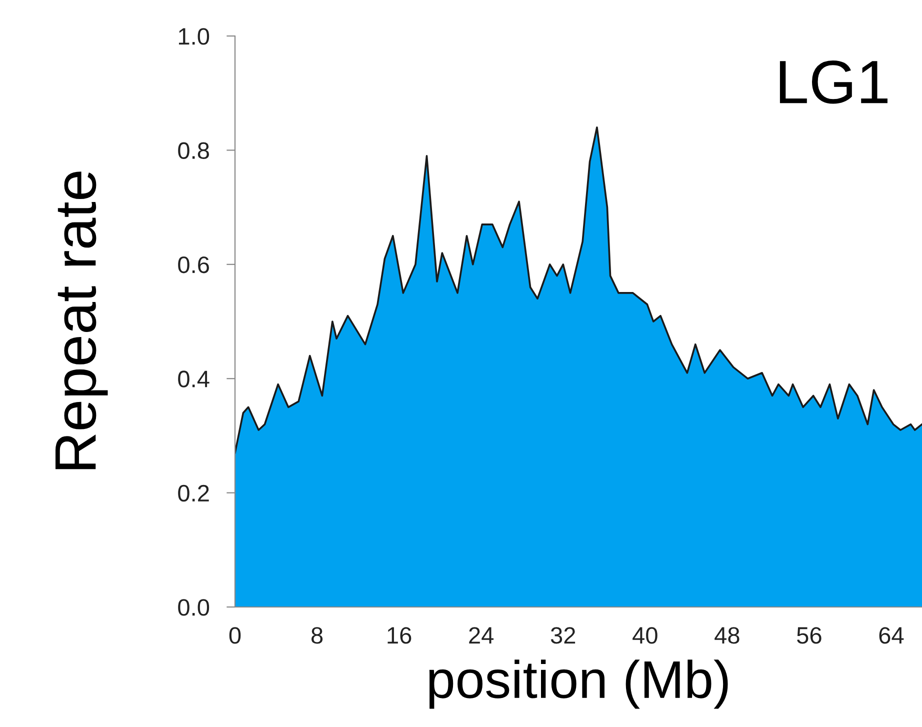 This screenshot has width=922, height=727. Describe the element at coordinates (645, 635) in the screenshot. I see `x-tick-label: 40` at that location.